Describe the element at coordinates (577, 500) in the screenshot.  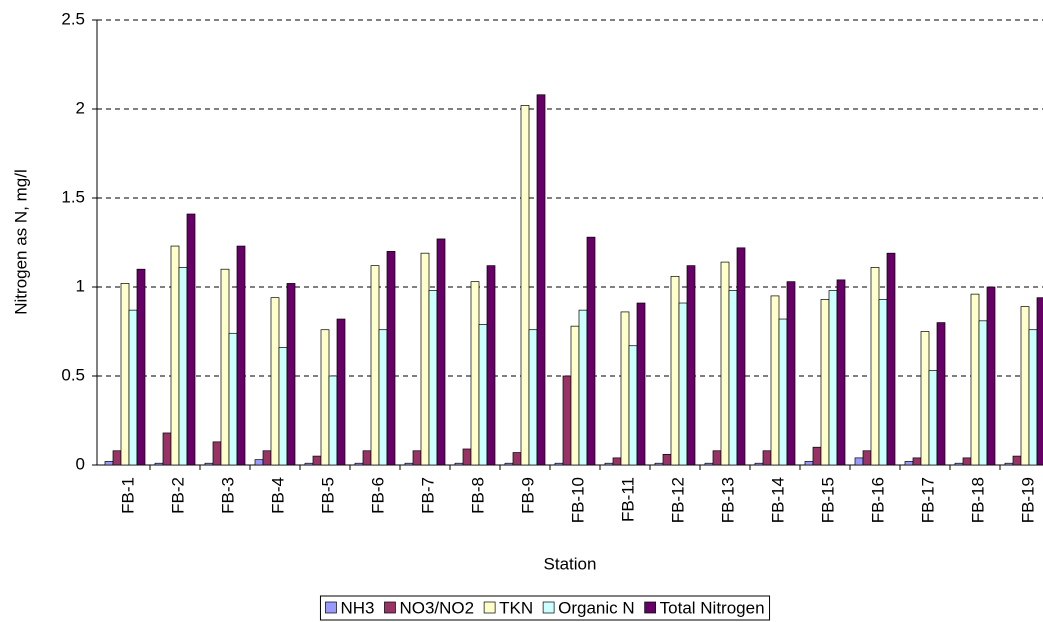
I see `x-tick-label: FB-10` at that location.